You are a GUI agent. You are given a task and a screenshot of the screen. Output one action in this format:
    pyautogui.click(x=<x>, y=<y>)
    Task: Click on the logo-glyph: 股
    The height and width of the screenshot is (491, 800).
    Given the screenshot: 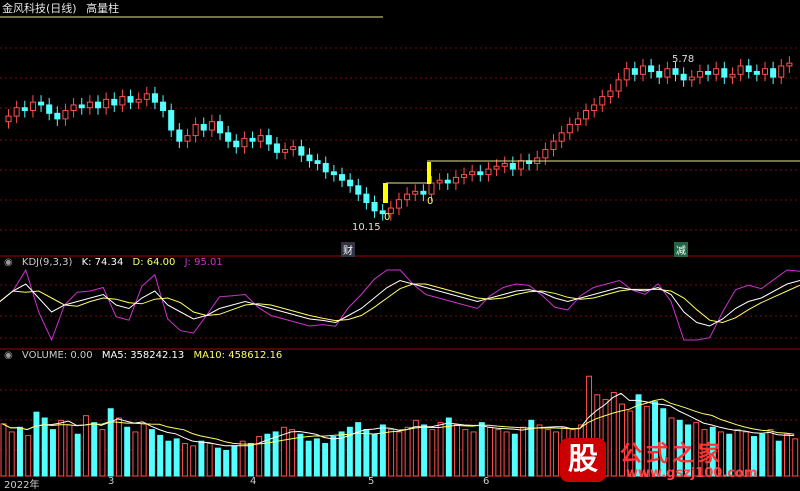 What is the action you would take?
    pyautogui.click(x=583, y=460)
    